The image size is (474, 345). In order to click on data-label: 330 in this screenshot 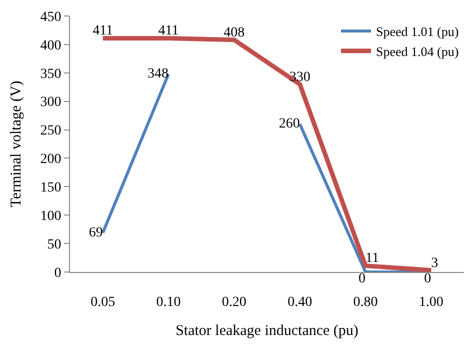, I will do `click(299, 77)`.